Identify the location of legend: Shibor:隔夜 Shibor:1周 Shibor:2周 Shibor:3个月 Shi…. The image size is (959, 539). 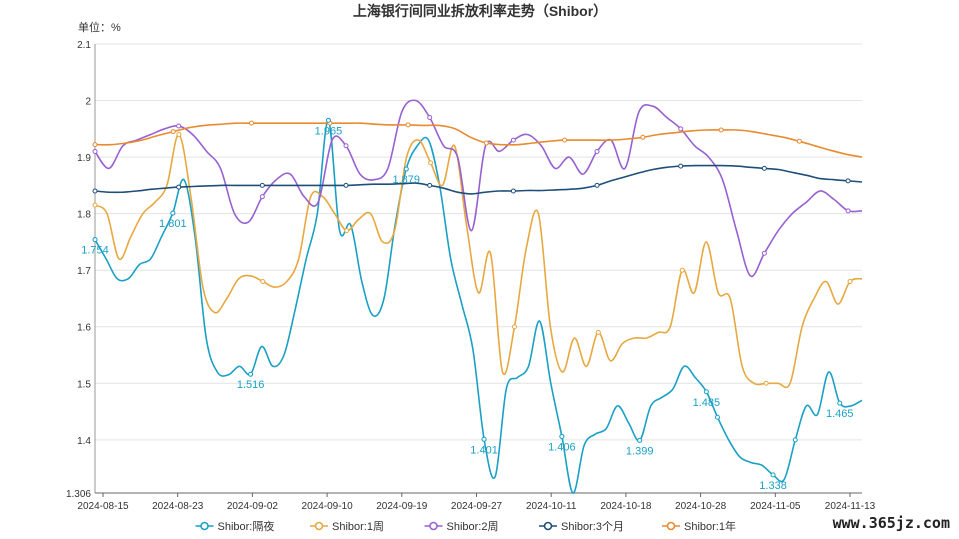
(465, 526).